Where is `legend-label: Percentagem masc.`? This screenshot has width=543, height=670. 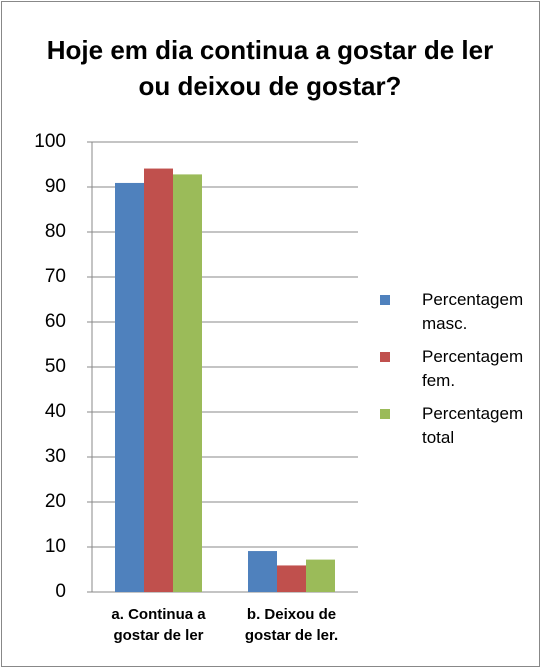
legend-label: Percentagem masc. is located at coordinates (473, 311).